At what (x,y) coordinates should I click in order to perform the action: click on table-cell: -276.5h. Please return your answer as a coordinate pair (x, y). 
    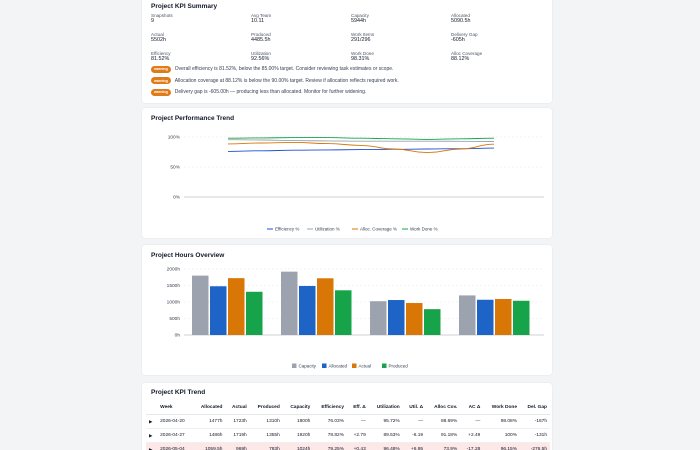
    Looking at the image, I should click on (534, 446).